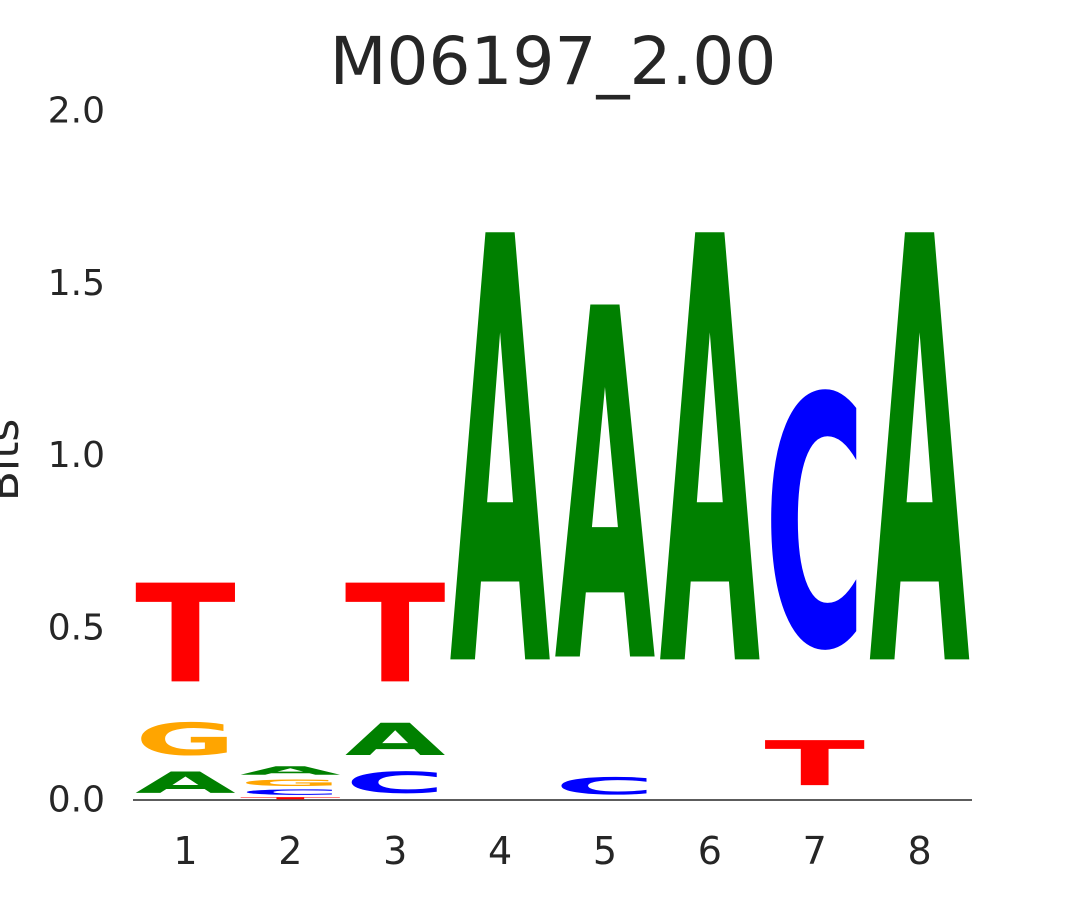  Describe the element at coordinates (605, 851) in the screenshot. I see `x-tick-label: 5` at that location.